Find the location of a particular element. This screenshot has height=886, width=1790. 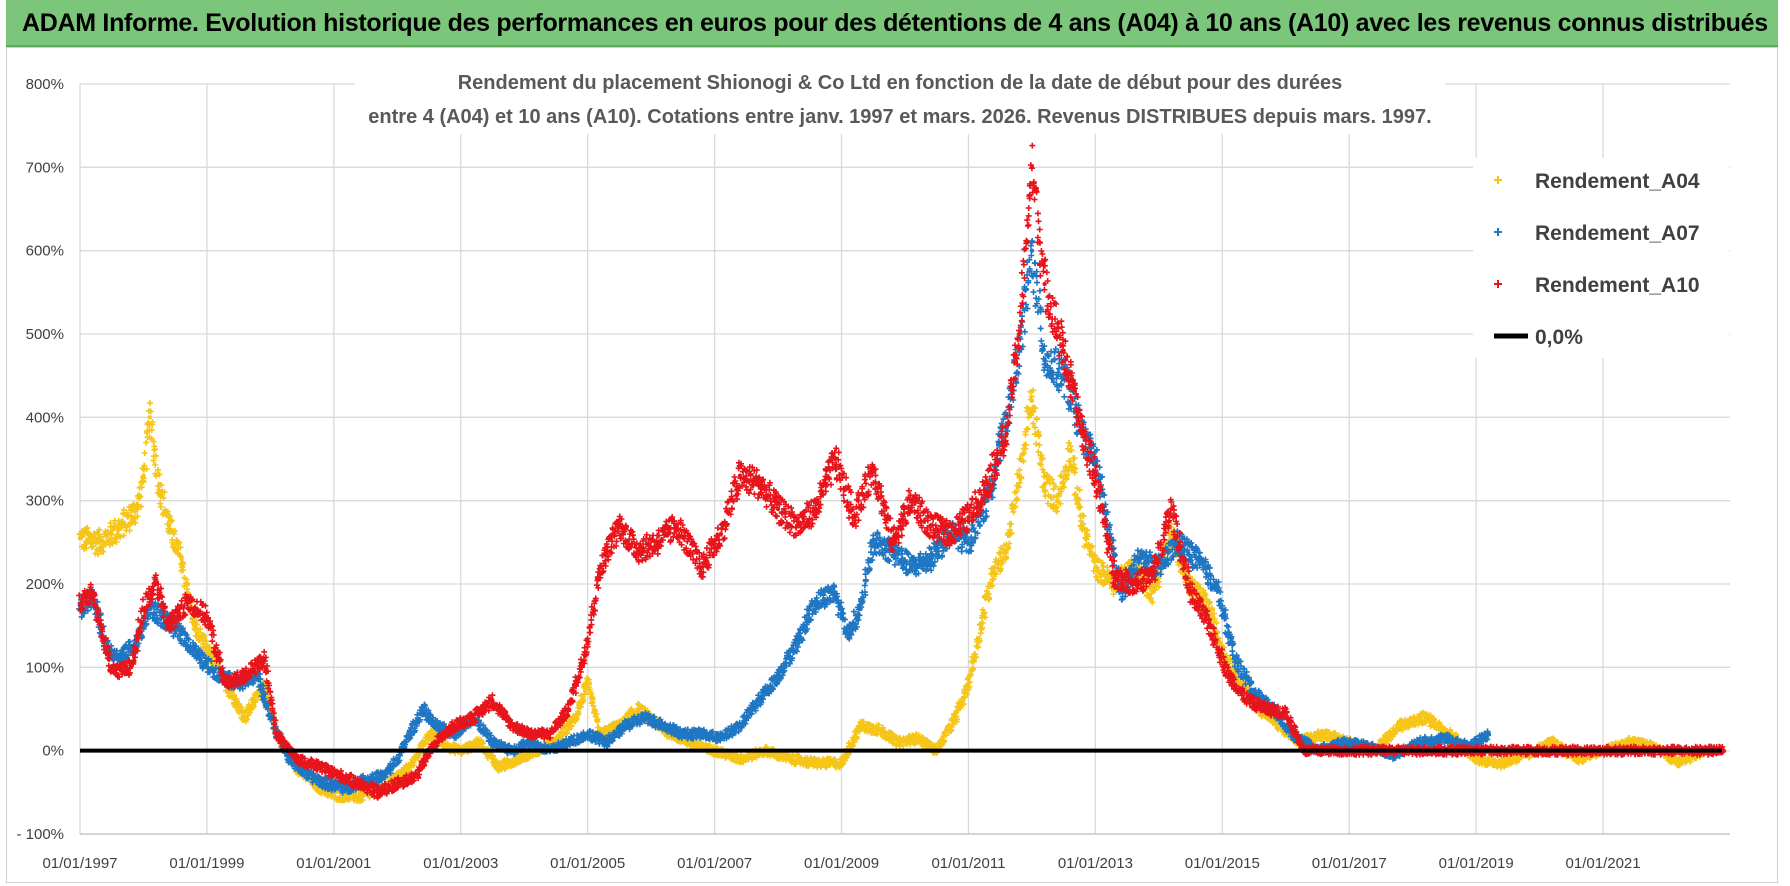

legend-label: Rendement_A07 is located at coordinates (1617, 233).